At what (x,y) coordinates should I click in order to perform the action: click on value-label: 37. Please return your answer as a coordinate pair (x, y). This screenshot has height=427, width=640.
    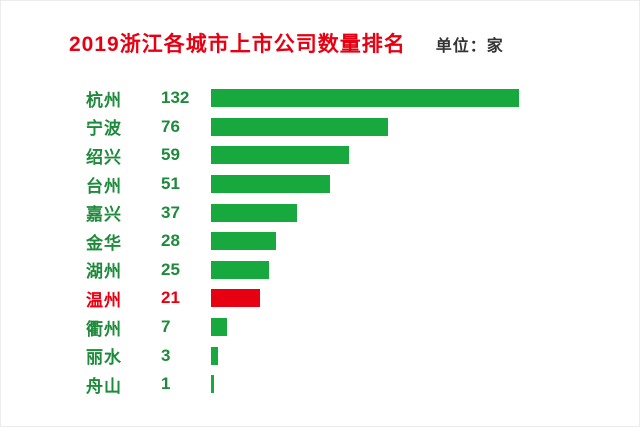
    Looking at the image, I should click on (170, 212).